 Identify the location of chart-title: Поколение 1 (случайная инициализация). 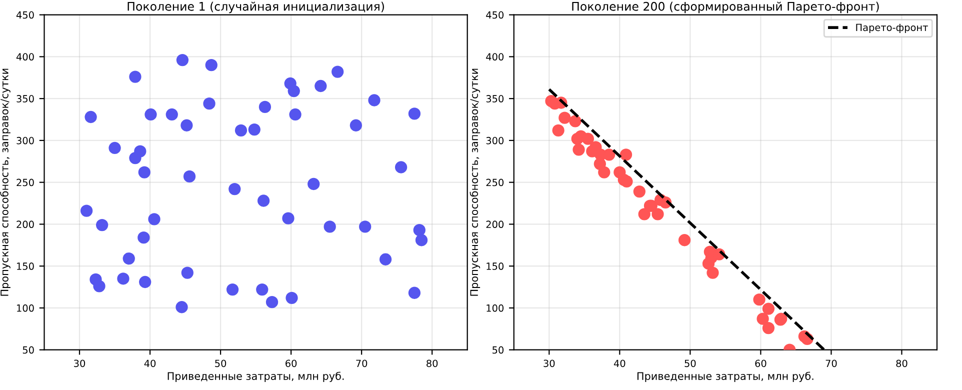
(256, 8).